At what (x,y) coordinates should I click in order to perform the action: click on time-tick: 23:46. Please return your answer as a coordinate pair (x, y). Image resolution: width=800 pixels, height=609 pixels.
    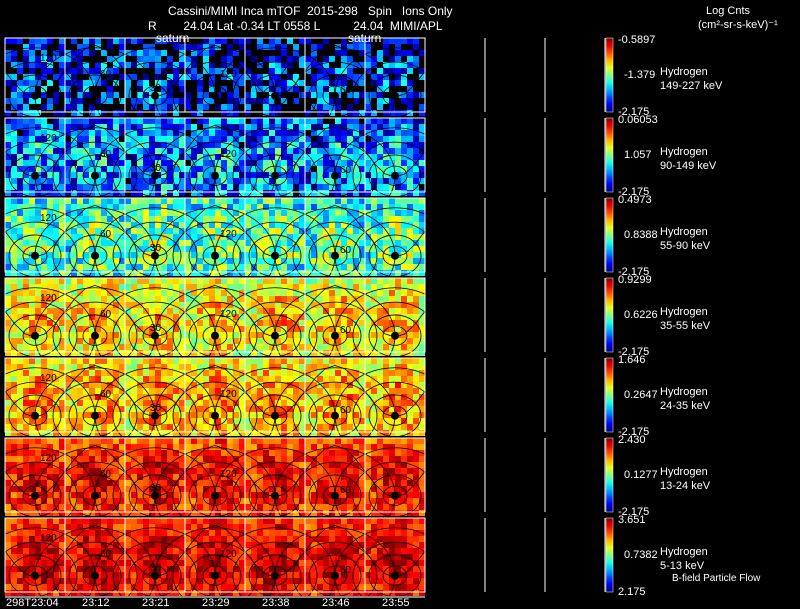
    Looking at the image, I should click on (336, 603).